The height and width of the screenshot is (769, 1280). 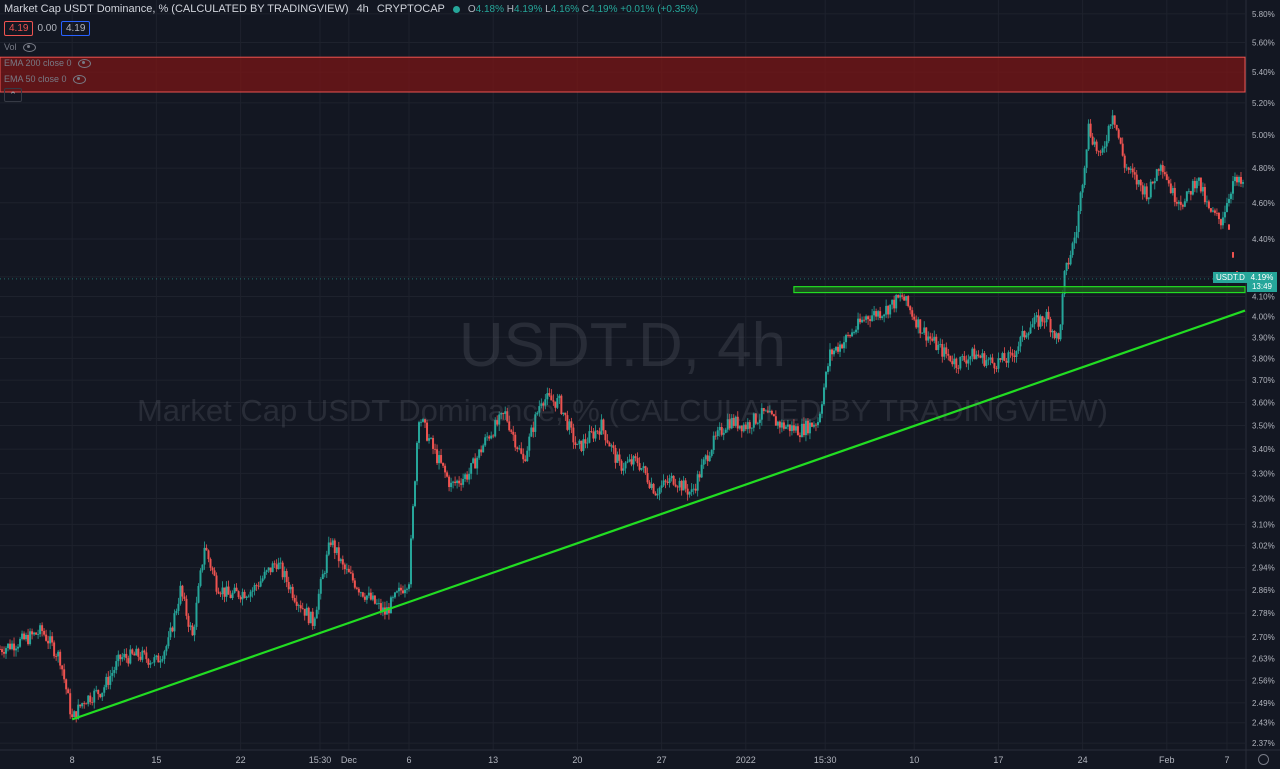 What do you see at coordinates (47, 63) in the screenshot?
I see `indicator-ema200: EMA 200 close 0` at bounding box center [47, 63].